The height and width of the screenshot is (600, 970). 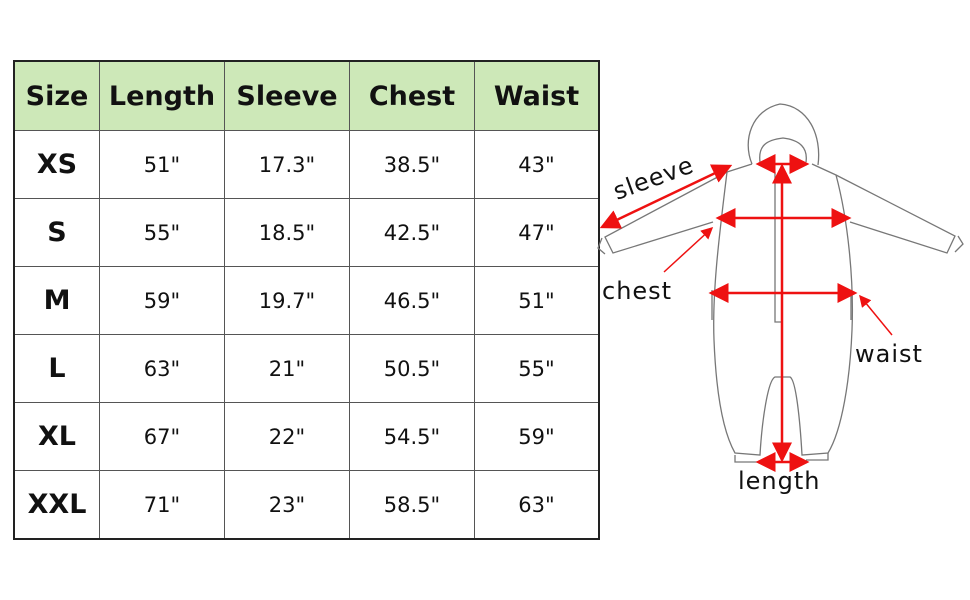 What do you see at coordinates (637, 291) in the screenshot?
I see `chest-label: chest` at bounding box center [637, 291].